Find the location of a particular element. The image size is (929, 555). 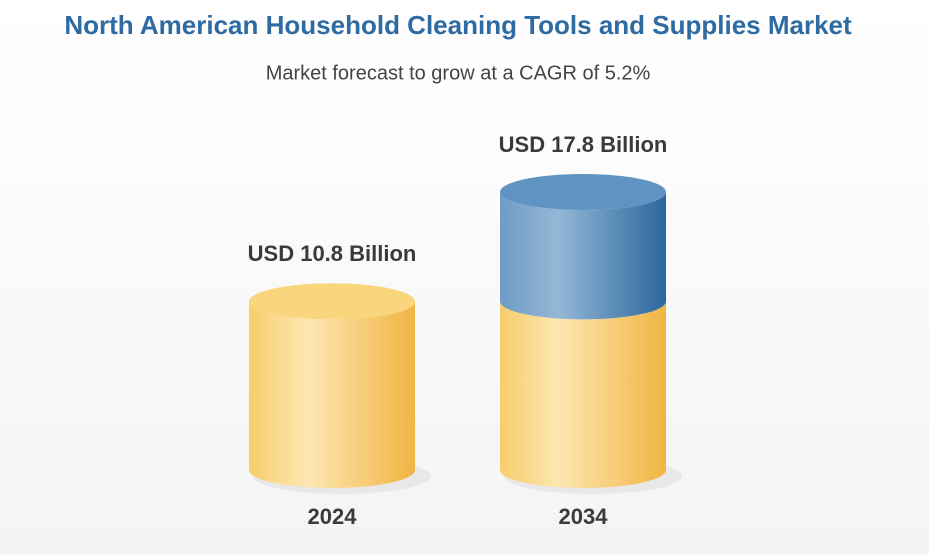

x-tick-label: 2034 is located at coordinates (584, 516).